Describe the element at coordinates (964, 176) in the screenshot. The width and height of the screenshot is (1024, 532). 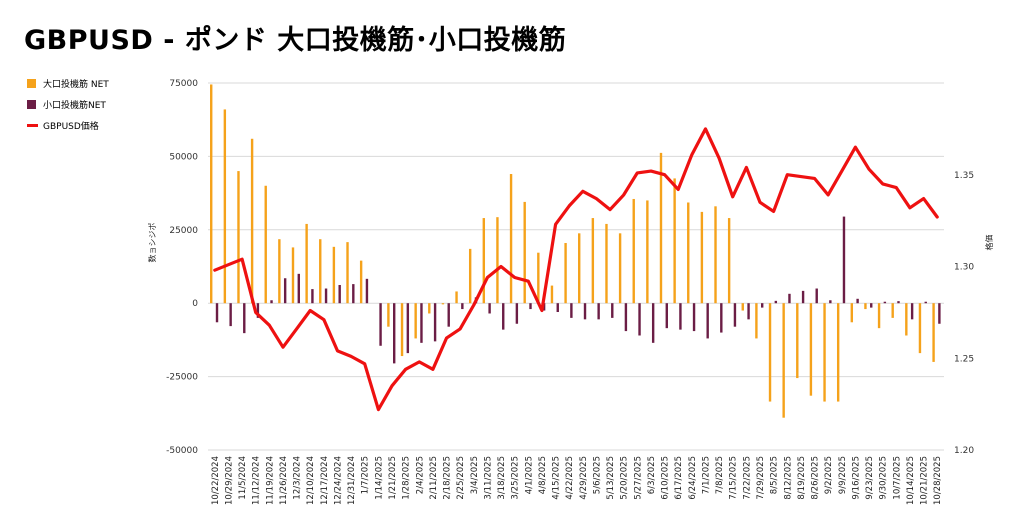
I see `y2-tick-label: 1.35` at that location.